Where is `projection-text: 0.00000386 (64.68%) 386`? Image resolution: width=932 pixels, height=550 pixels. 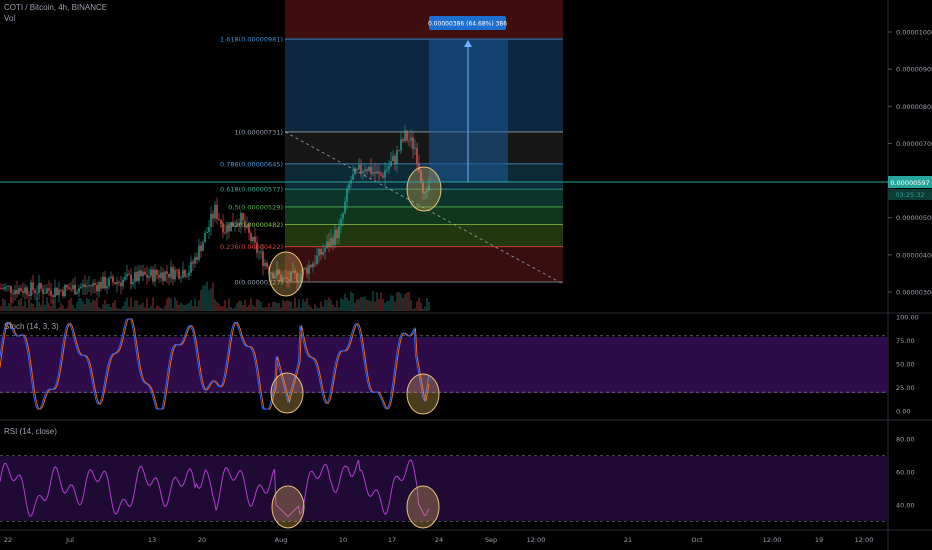 projection-text: 0.00000386 (64.68%) 386 is located at coordinates (467, 24).